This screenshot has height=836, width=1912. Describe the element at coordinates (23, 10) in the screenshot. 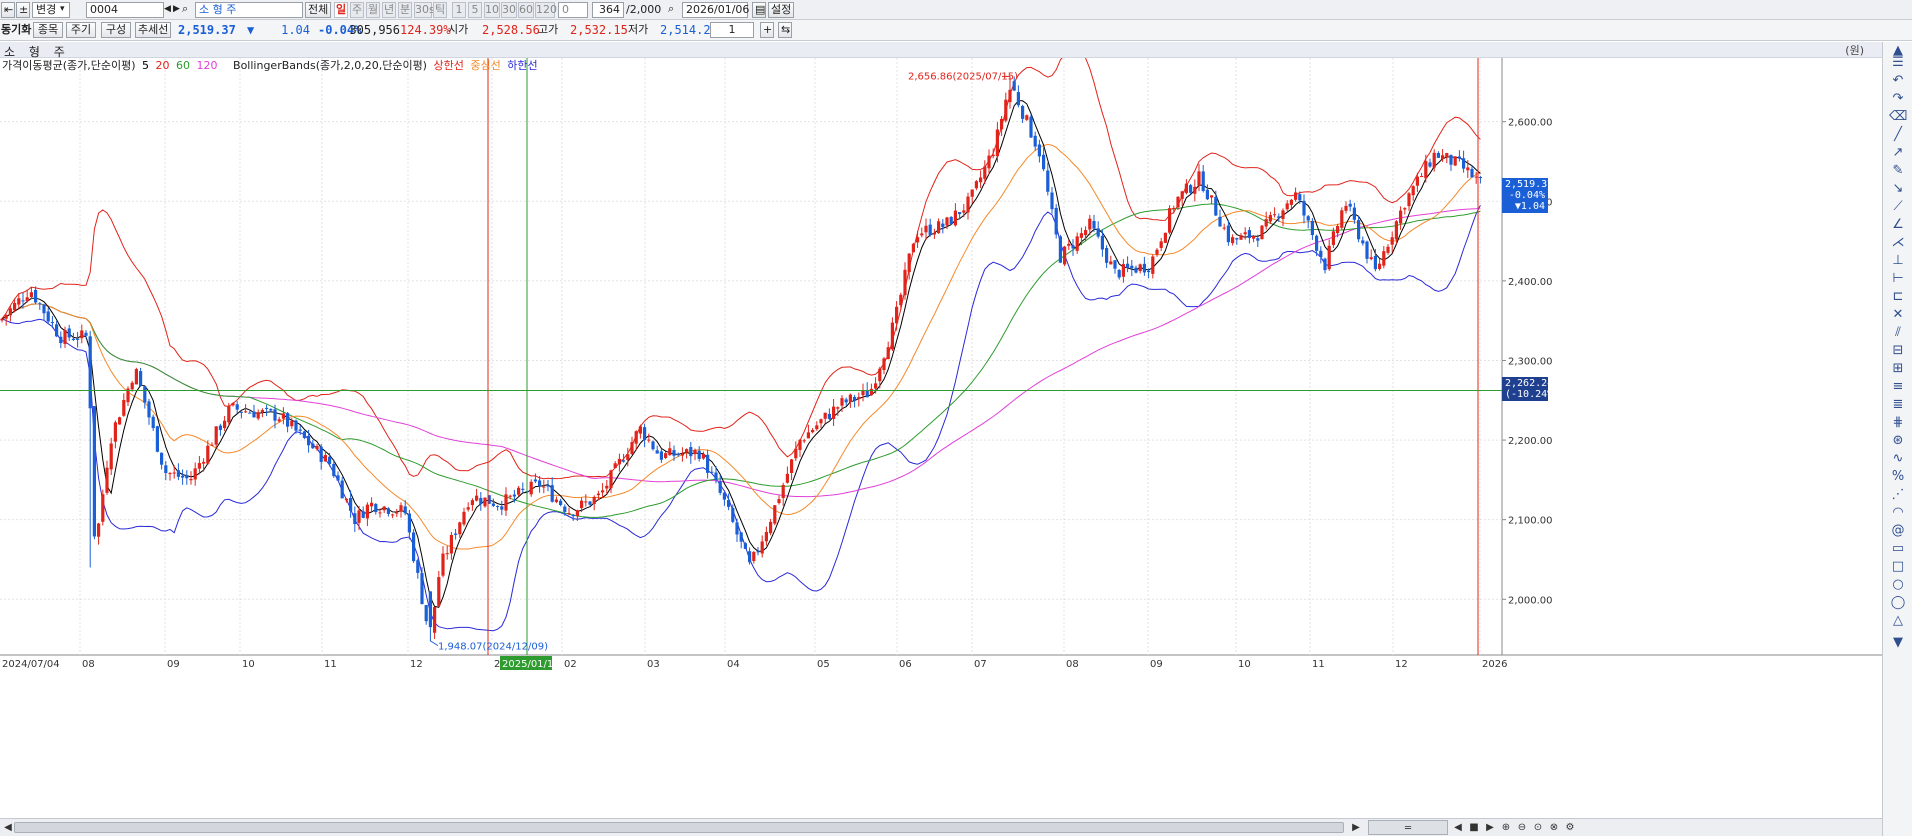

I see `expand-icon: ±` at that location.